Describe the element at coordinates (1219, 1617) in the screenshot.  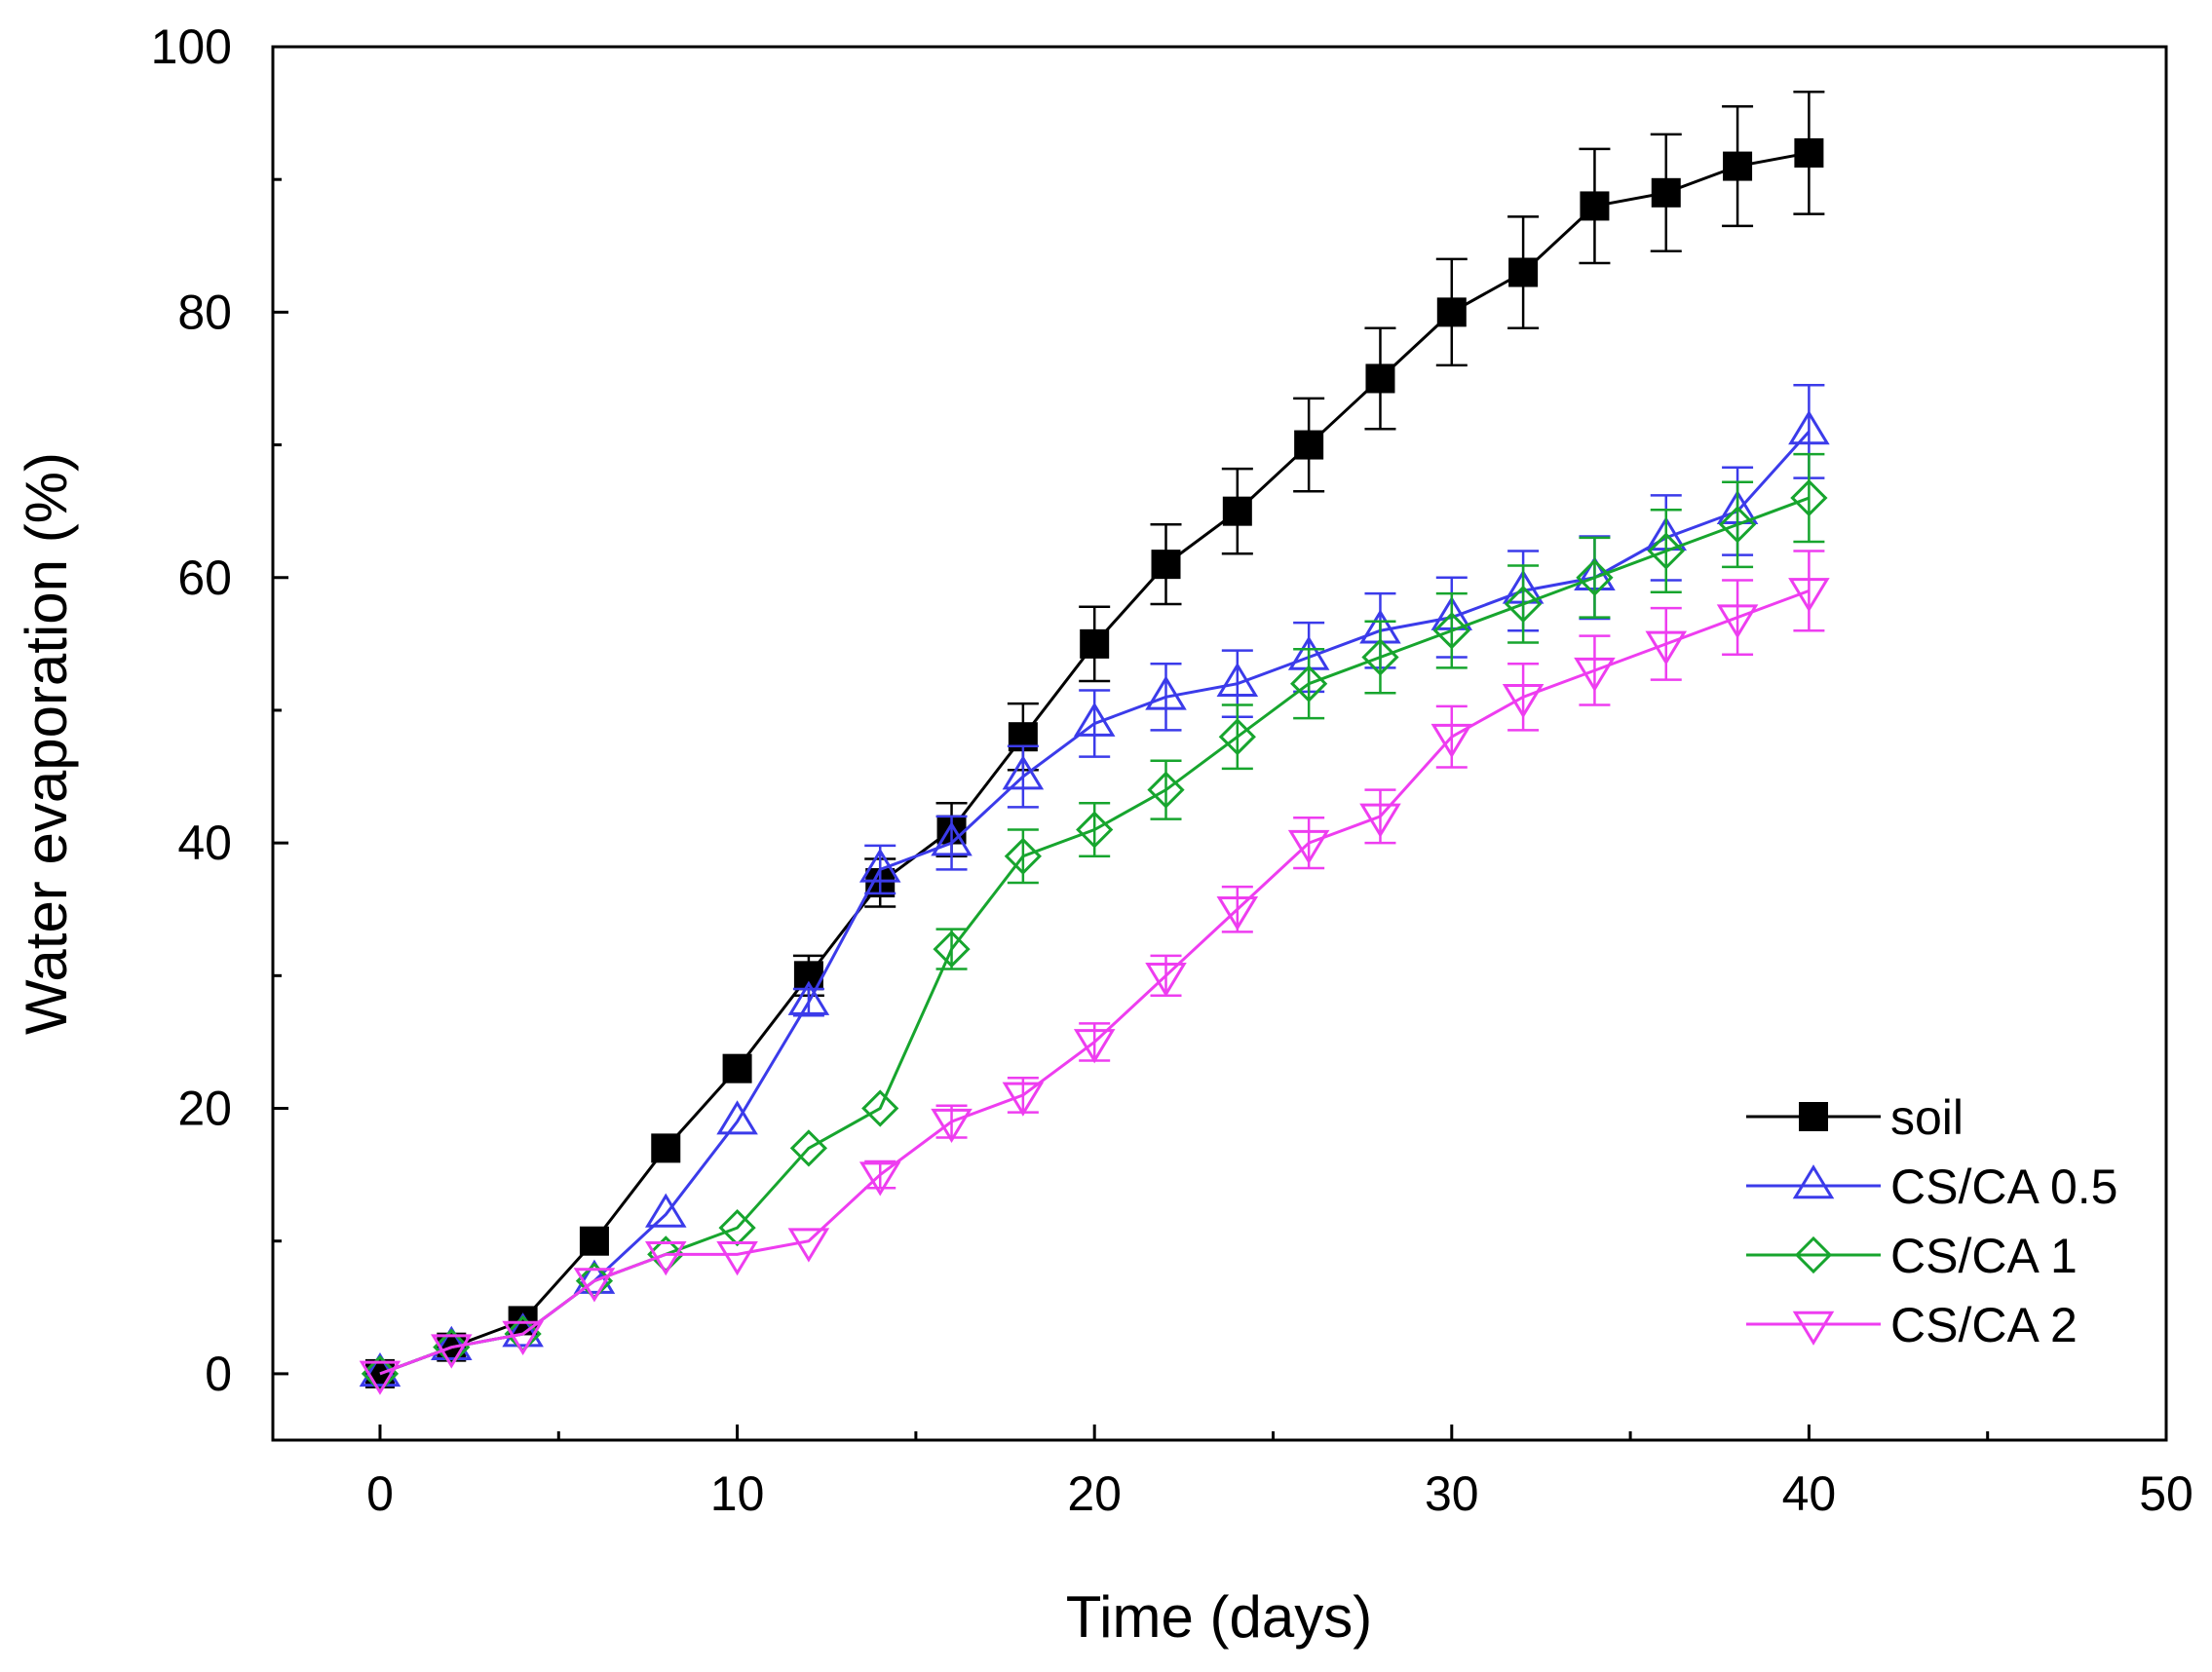
I see `x-axis-title: Time (days)` at that location.